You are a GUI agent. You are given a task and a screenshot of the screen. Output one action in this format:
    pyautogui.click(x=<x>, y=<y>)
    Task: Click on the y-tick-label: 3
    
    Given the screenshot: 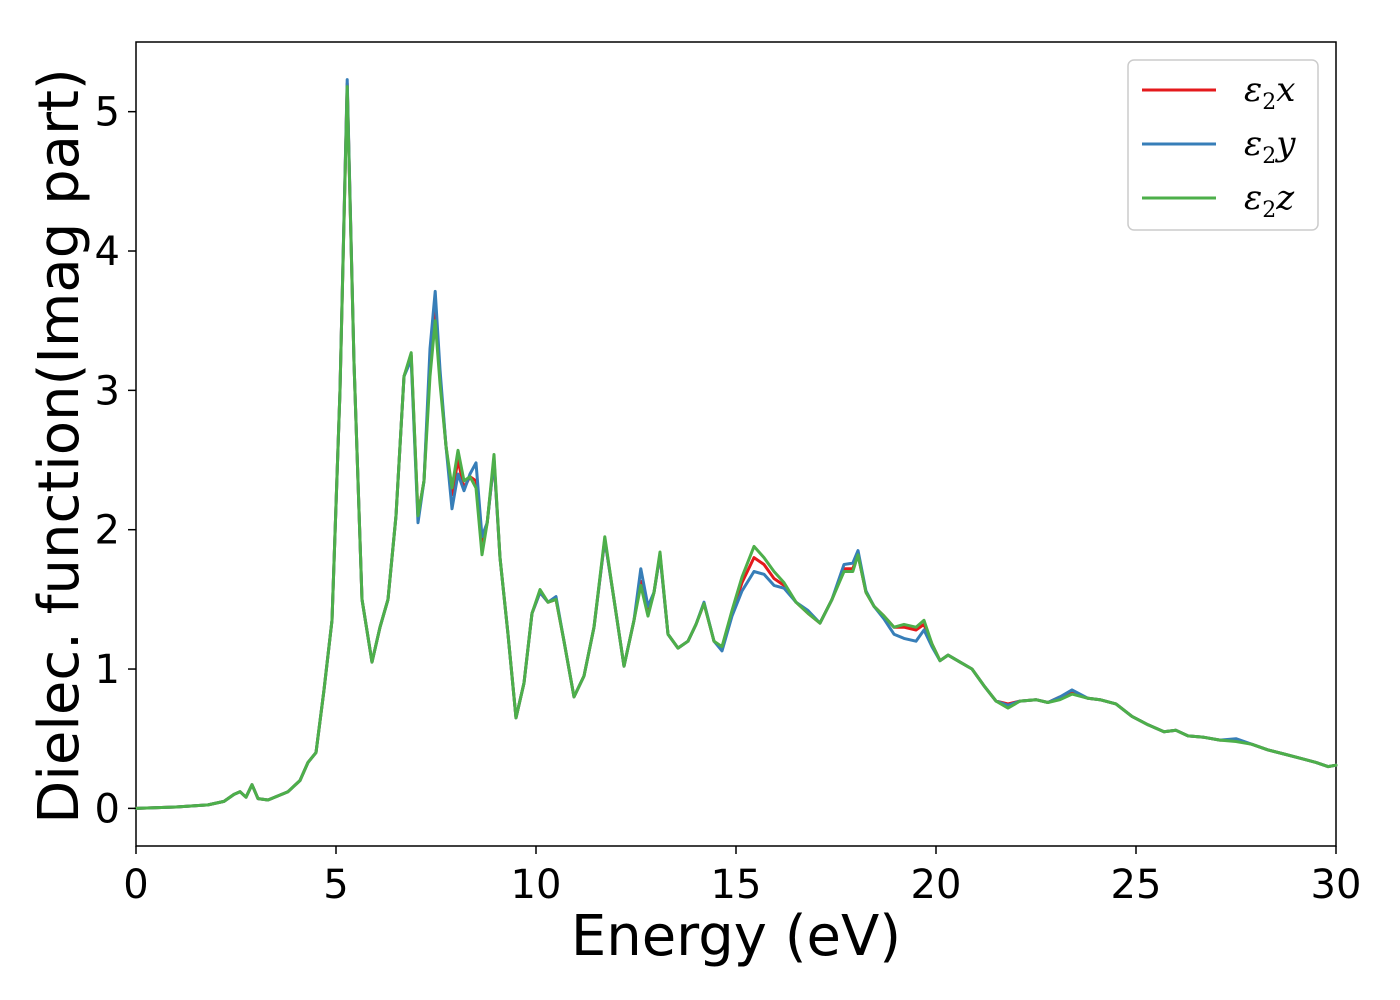 What is the action you would take?
    pyautogui.click(x=107, y=391)
    